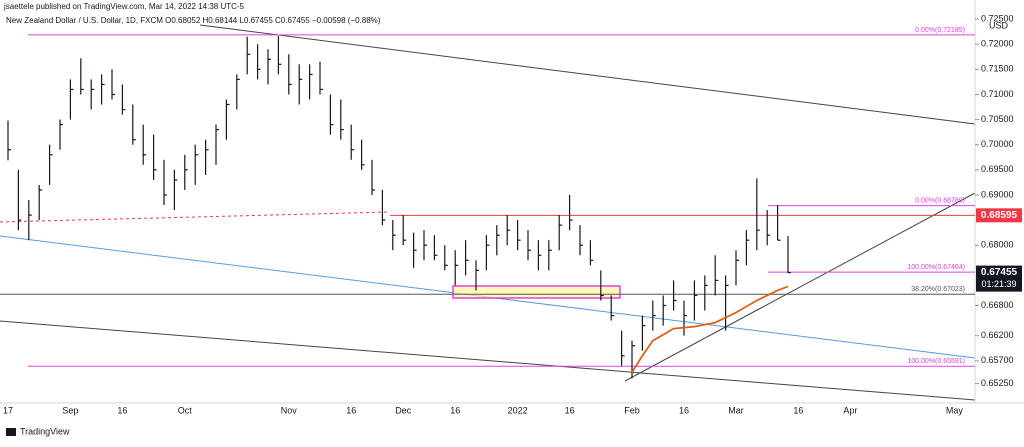 Image resolution: width=1024 pixels, height=447 pixels. Describe the element at coordinates (70, 410) in the screenshot. I see `x-tick-label: Sep` at that location.